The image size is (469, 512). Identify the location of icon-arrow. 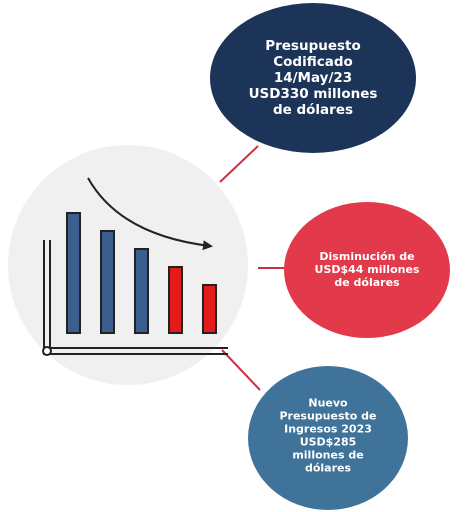
(150, 214).